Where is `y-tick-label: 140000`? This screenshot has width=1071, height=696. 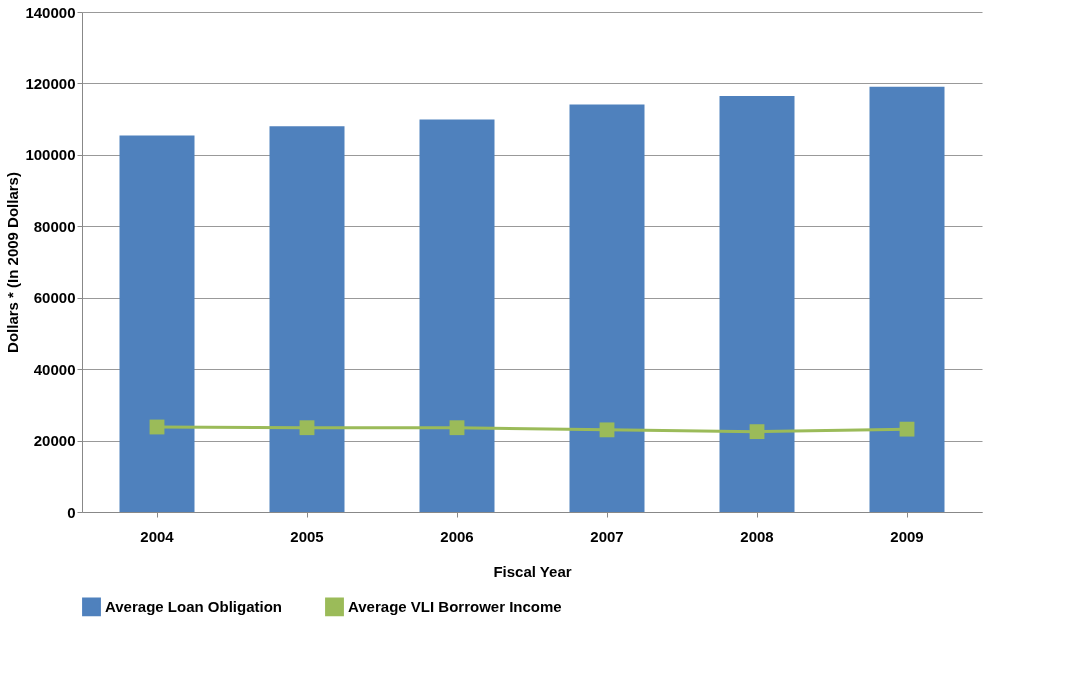 y-tick-label: 140000 is located at coordinates (50, 12).